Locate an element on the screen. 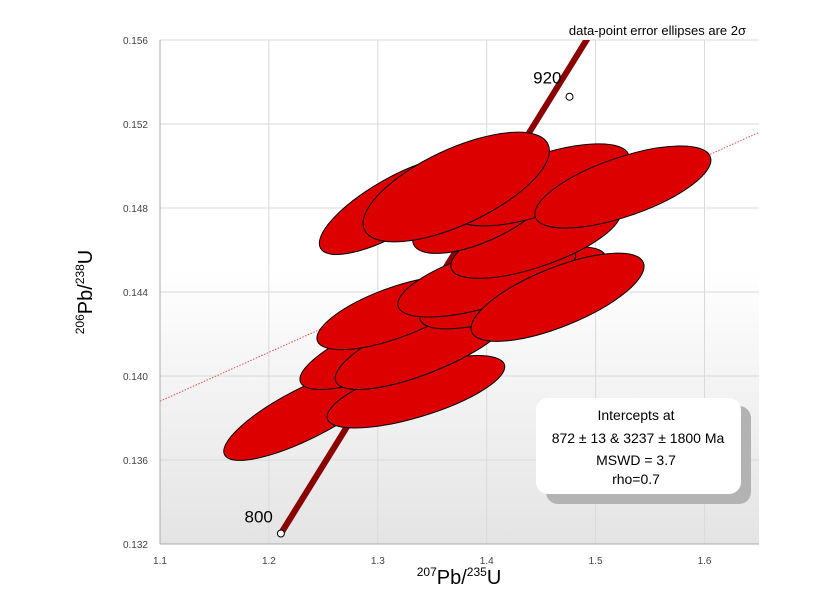 The width and height of the screenshot is (827, 604). results-box-panel is located at coordinates (638, 446).